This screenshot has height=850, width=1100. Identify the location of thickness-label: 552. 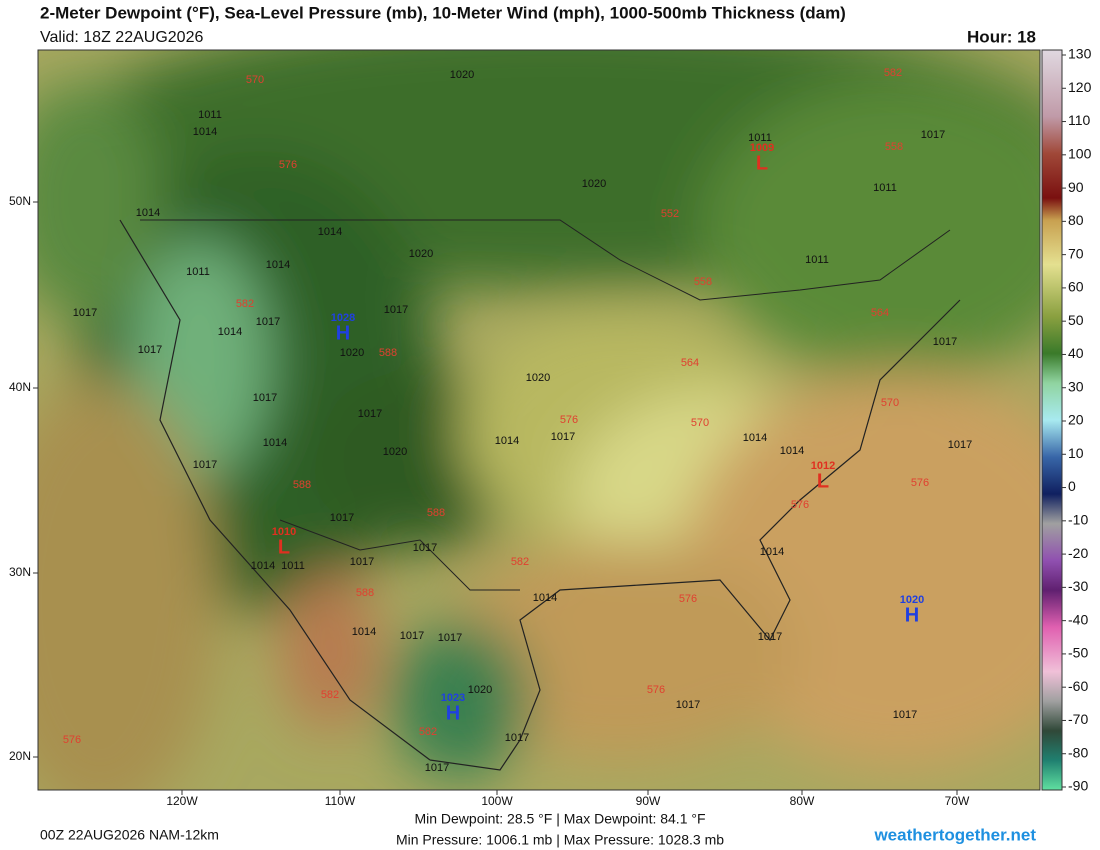
(670, 214).